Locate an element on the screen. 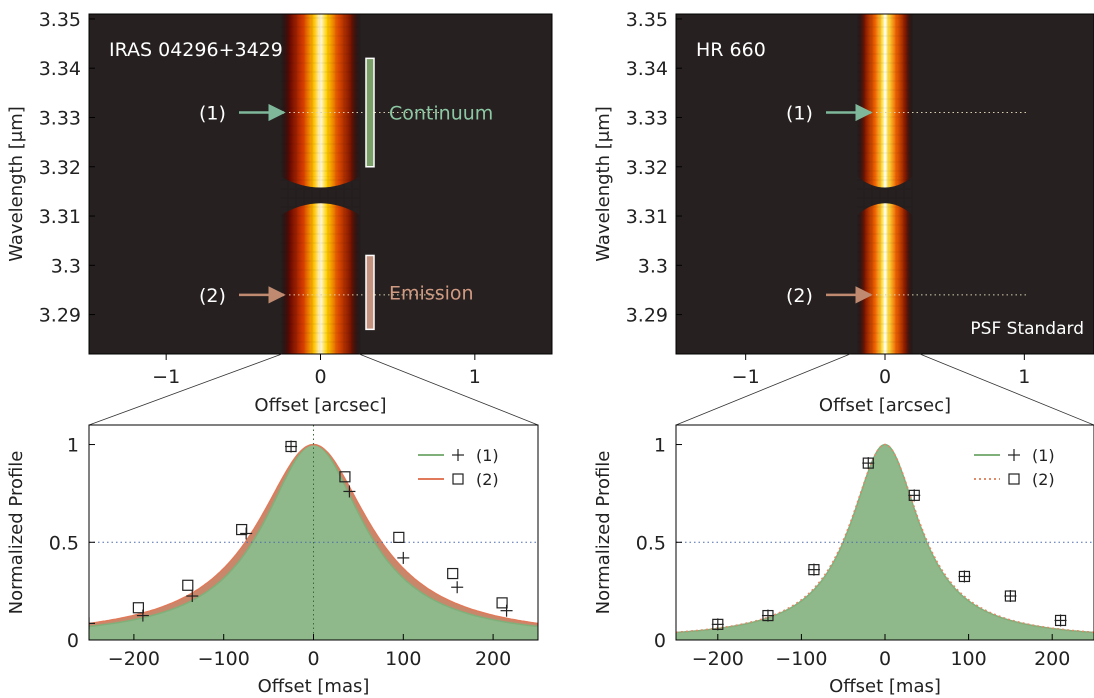  panel-title: HR 660 is located at coordinates (731, 50).